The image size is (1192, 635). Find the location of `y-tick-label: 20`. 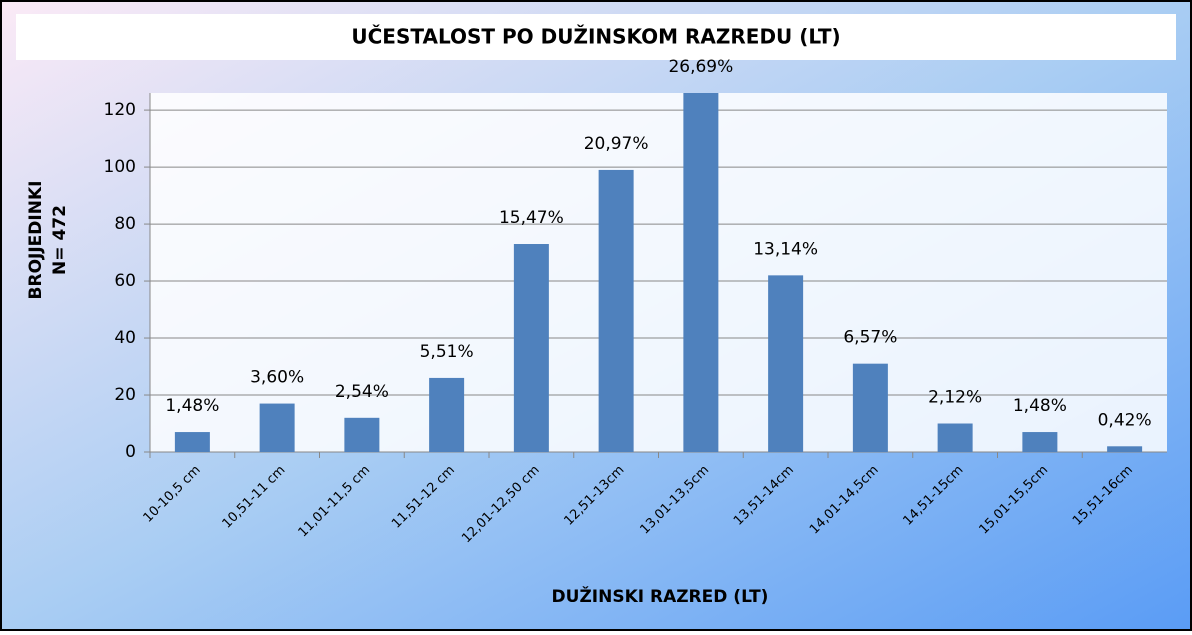

y-tick-label: 20 is located at coordinates (125, 395).